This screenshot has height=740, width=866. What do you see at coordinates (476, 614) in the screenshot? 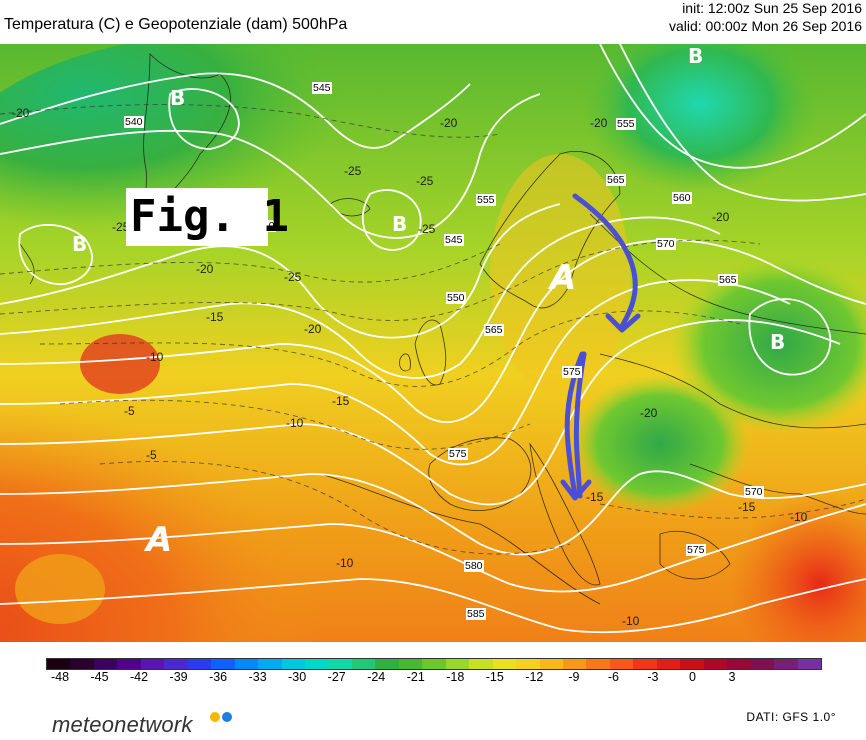
I see `geopotential-label: 585` at bounding box center [476, 614].